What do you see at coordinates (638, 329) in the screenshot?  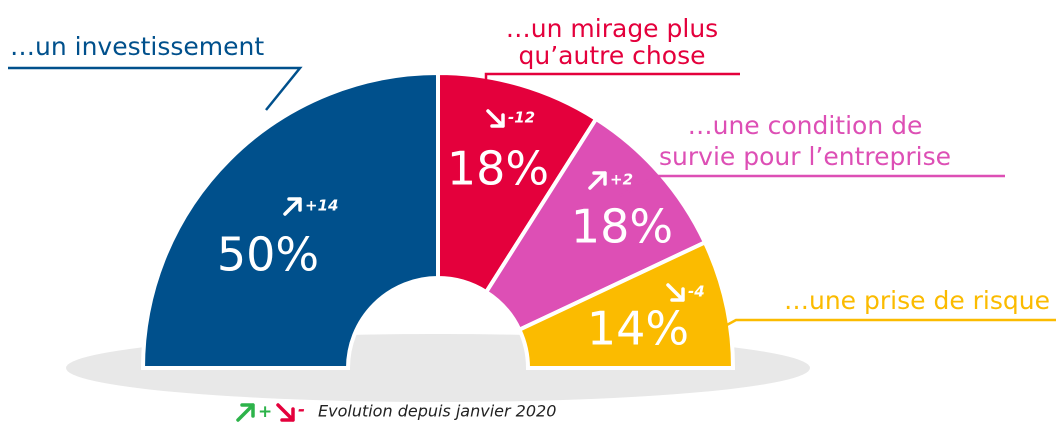 I see `value-label: 14%` at bounding box center [638, 329].